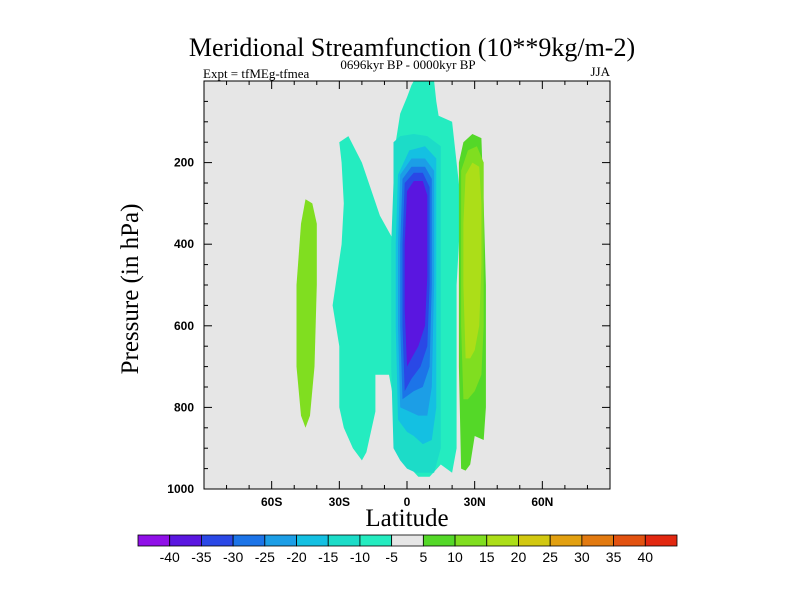  What do you see at coordinates (130, 289) in the screenshot?
I see `y-axis-label: Pressure (in hPa)` at bounding box center [130, 289].